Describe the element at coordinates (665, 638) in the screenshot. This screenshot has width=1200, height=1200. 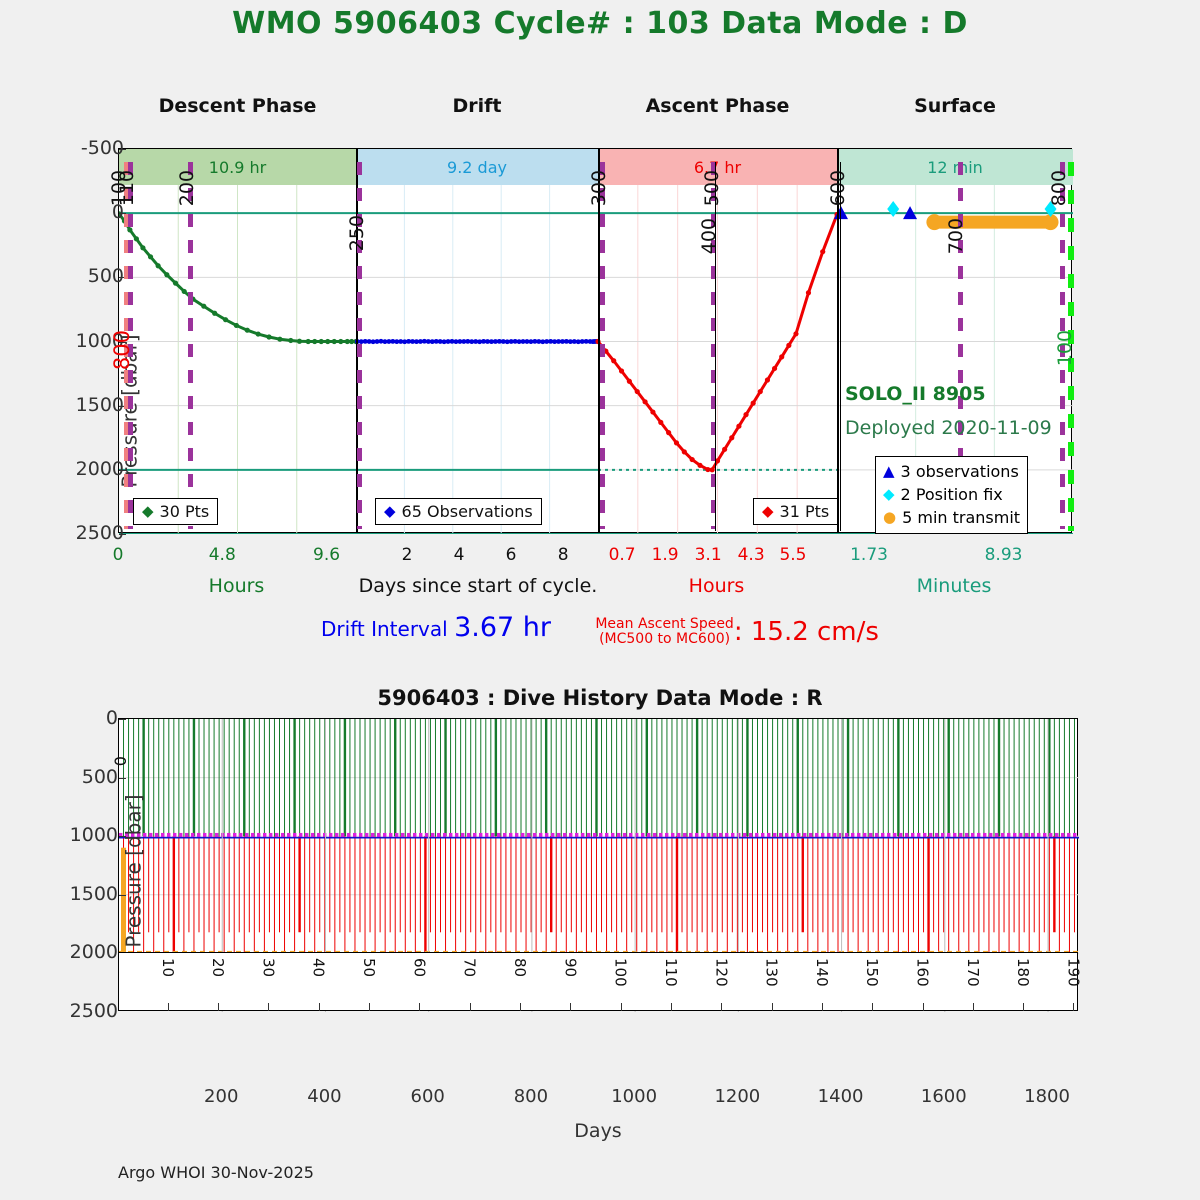
I see `mean-ascent-speed-label-line2: (MC500 to MC600)` at that location.